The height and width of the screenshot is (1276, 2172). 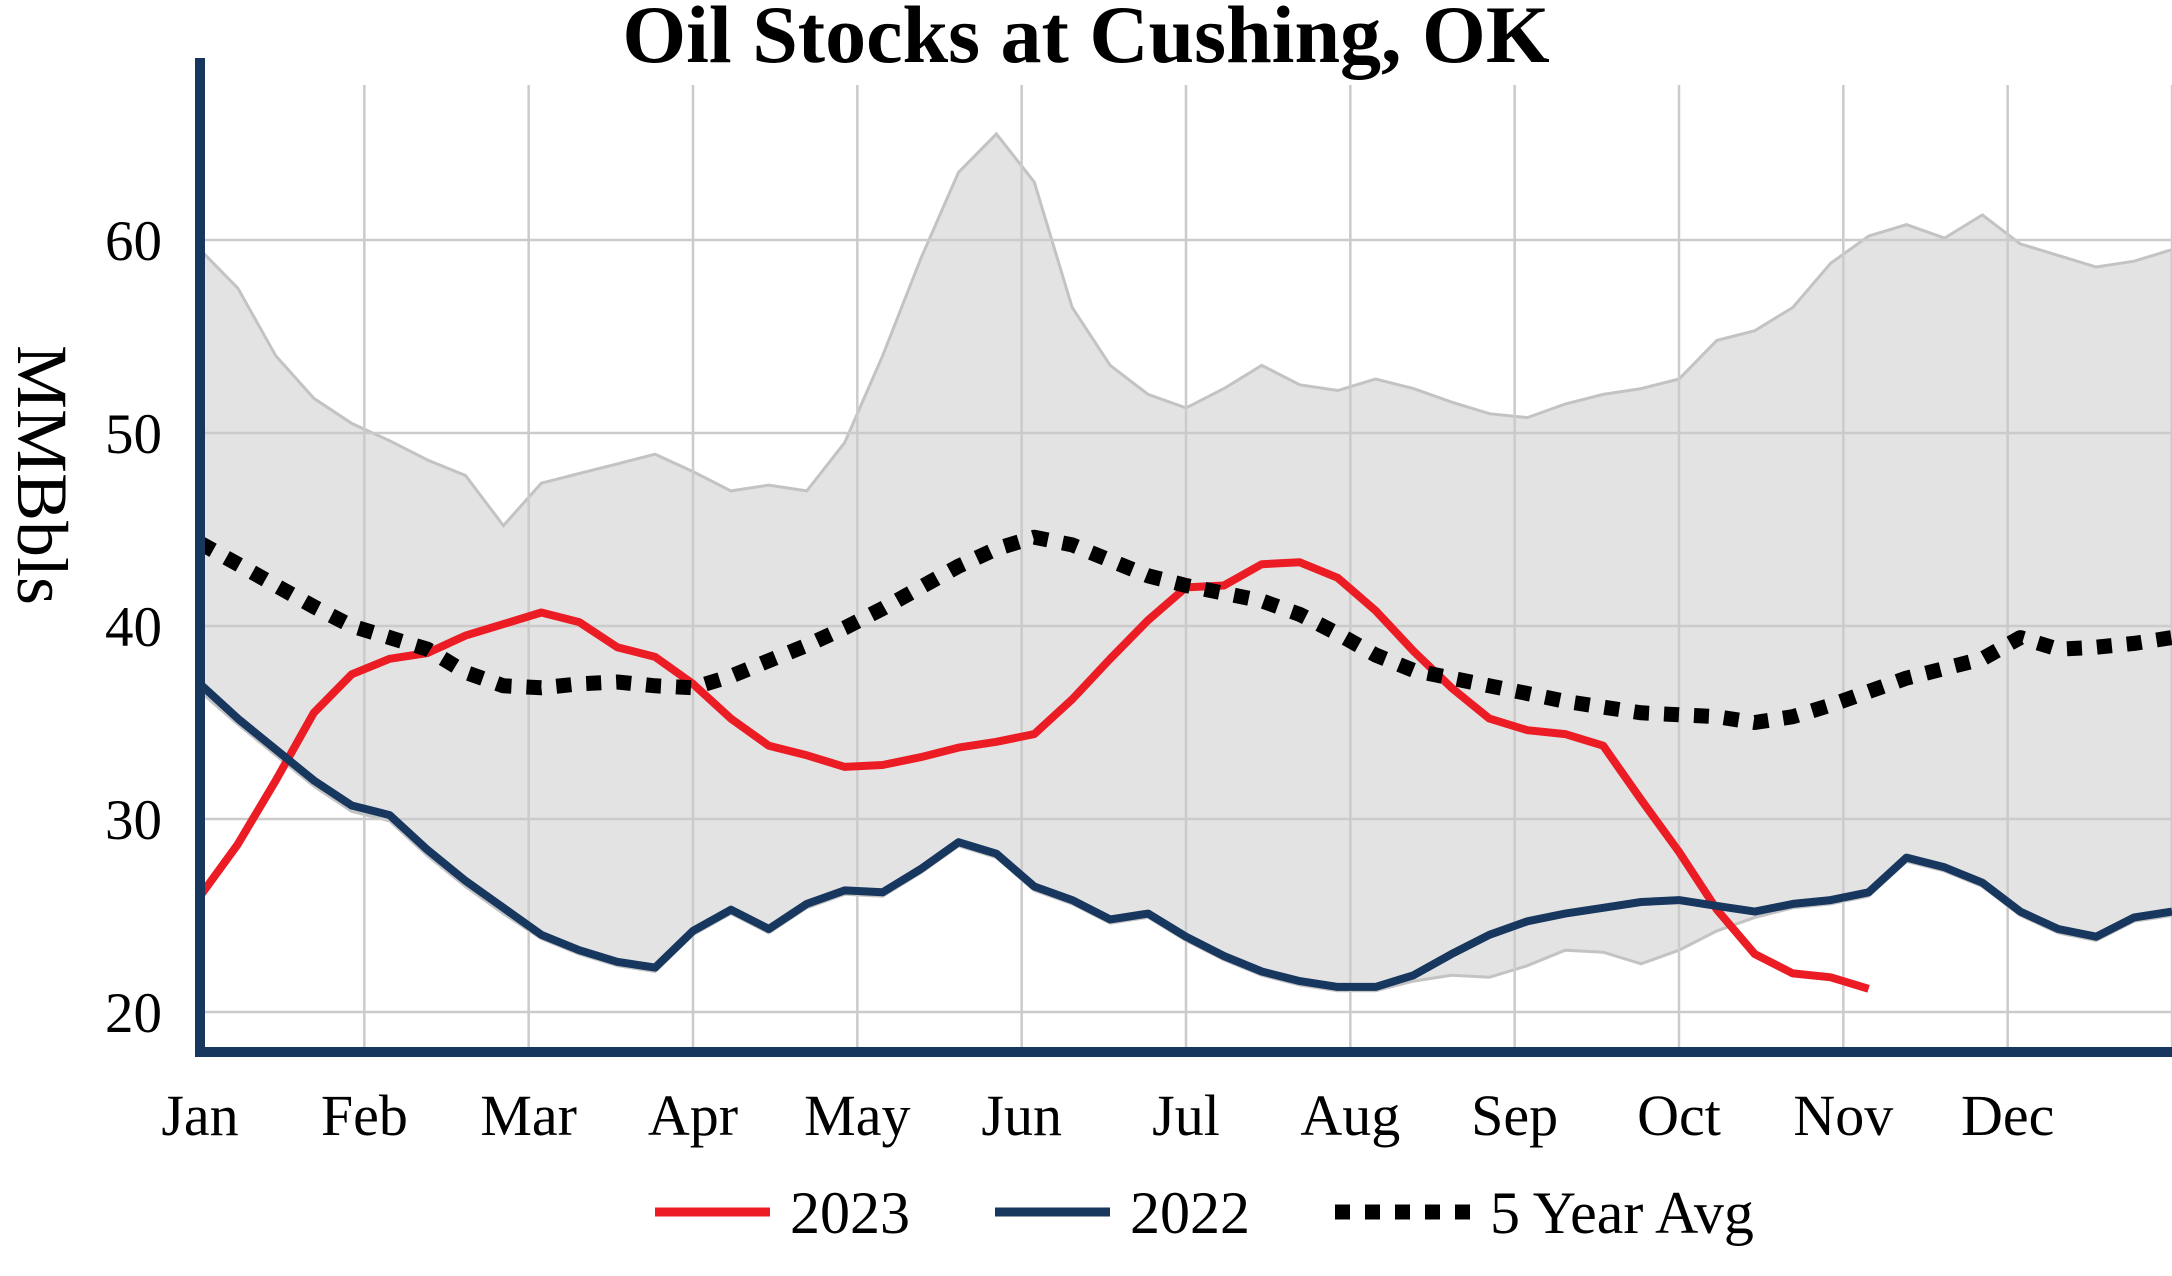 What do you see at coordinates (528, 1115) in the screenshot?
I see `x-tick-label-mar: Mar` at bounding box center [528, 1115].